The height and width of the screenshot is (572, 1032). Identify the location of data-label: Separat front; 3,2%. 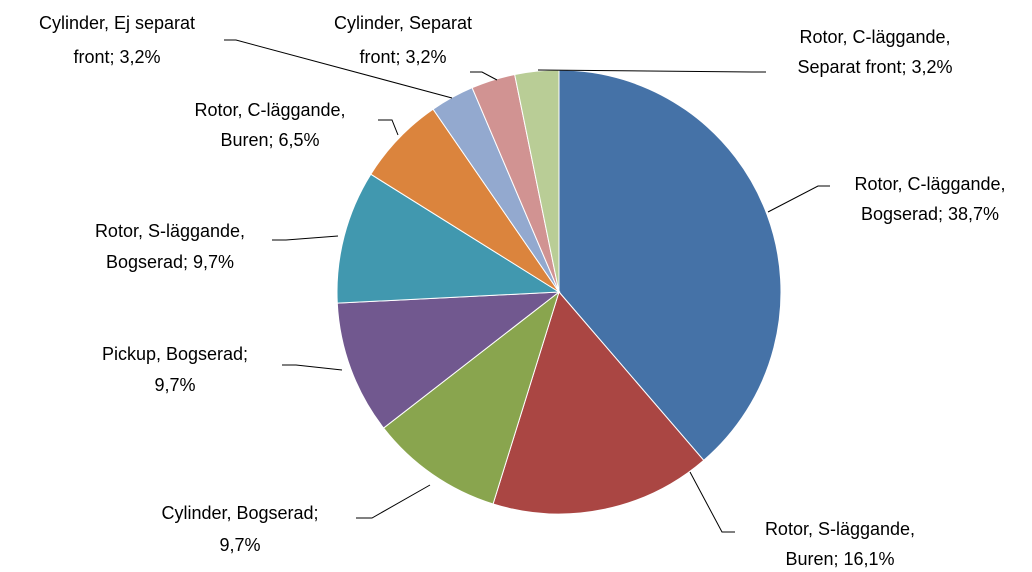
(874, 67).